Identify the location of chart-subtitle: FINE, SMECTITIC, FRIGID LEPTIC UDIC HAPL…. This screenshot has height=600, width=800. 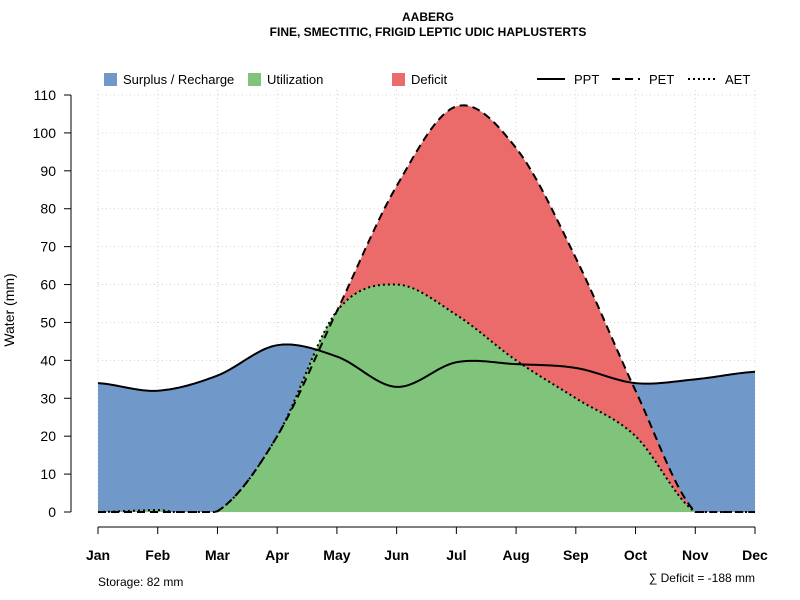
(428, 32).